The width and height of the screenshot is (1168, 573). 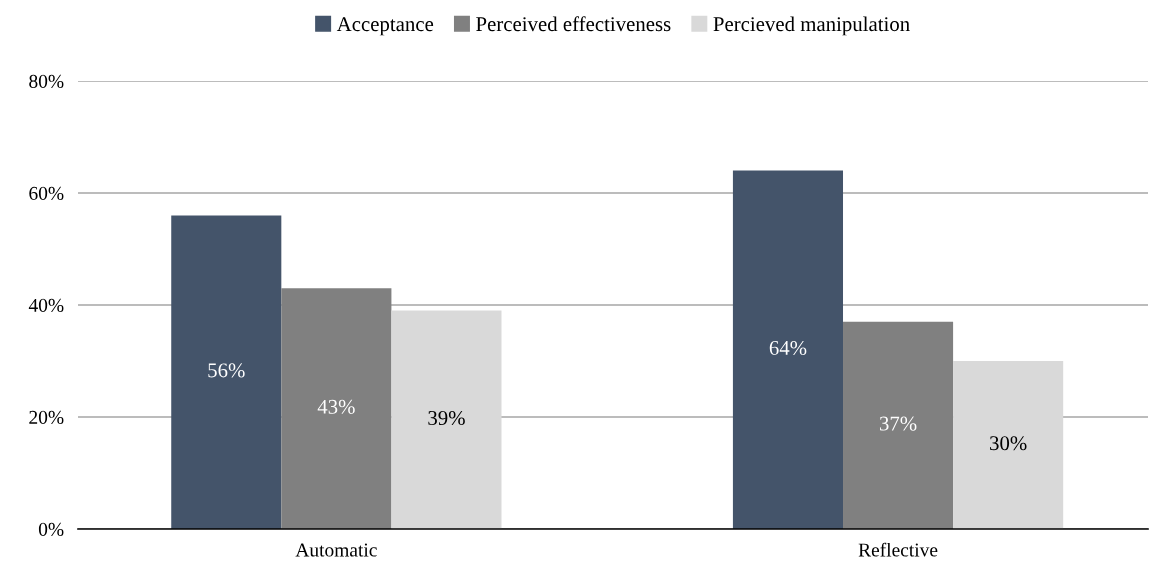 I want to click on data-label: 37%, so click(x=898, y=423).